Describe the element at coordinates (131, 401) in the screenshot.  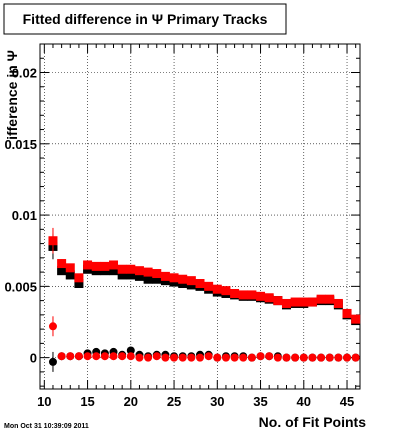
I see `x-tick-label: 20` at that location.